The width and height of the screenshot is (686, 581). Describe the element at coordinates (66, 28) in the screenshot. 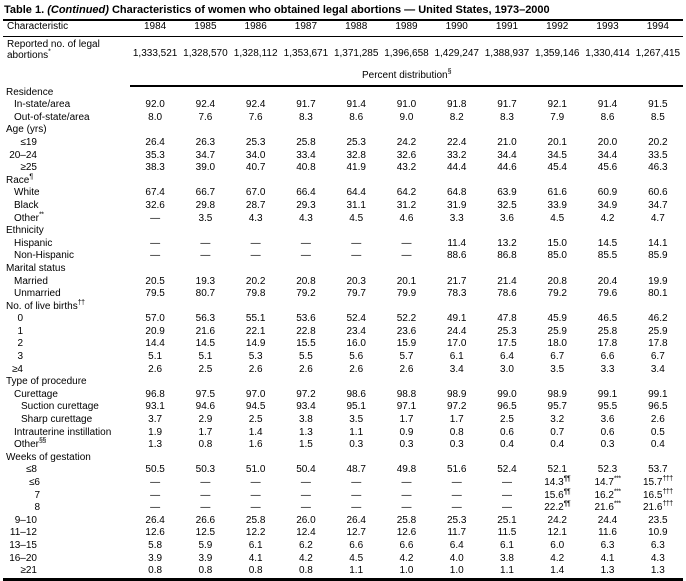

I see `column-header-characteristic: Characteristic` at that location.